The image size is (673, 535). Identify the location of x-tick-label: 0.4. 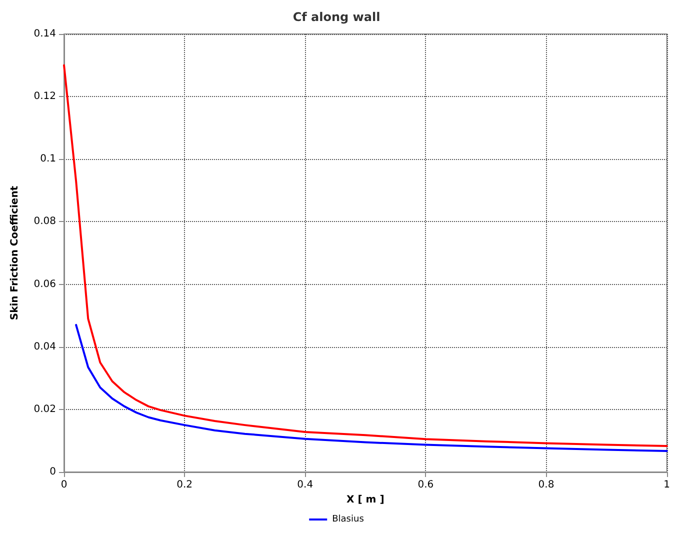
(305, 485).